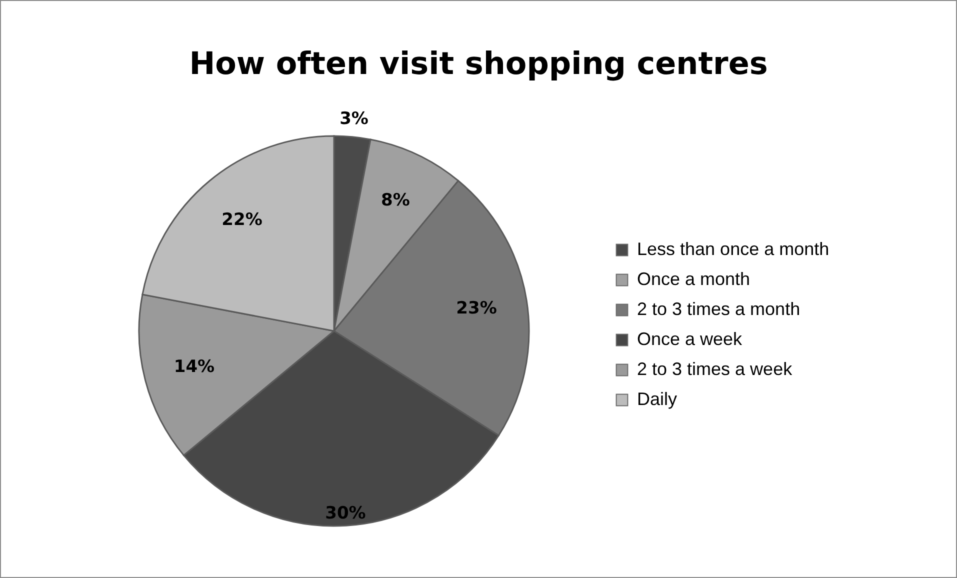 The height and width of the screenshot is (578, 957). What do you see at coordinates (718, 309) in the screenshot?
I see `legend-label: 2 to 3 times a month` at bounding box center [718, 309].